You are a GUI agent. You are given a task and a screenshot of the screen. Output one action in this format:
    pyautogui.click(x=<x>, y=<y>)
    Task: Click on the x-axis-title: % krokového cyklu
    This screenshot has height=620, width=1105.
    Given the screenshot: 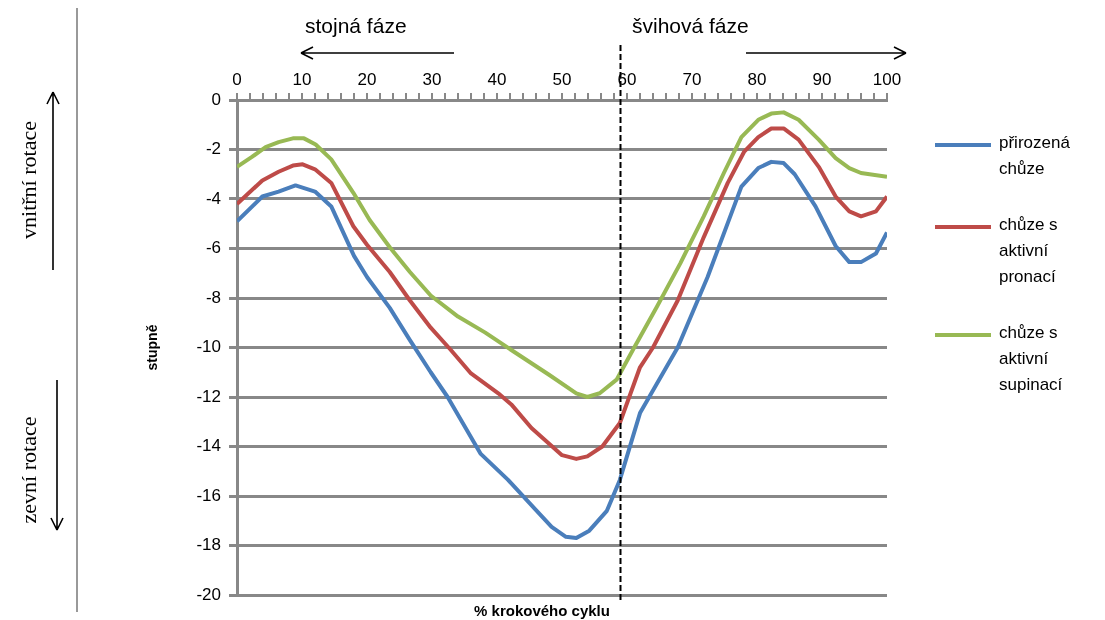 What is the action you would take?
    pyautogui.click(x=542, y=611)
    